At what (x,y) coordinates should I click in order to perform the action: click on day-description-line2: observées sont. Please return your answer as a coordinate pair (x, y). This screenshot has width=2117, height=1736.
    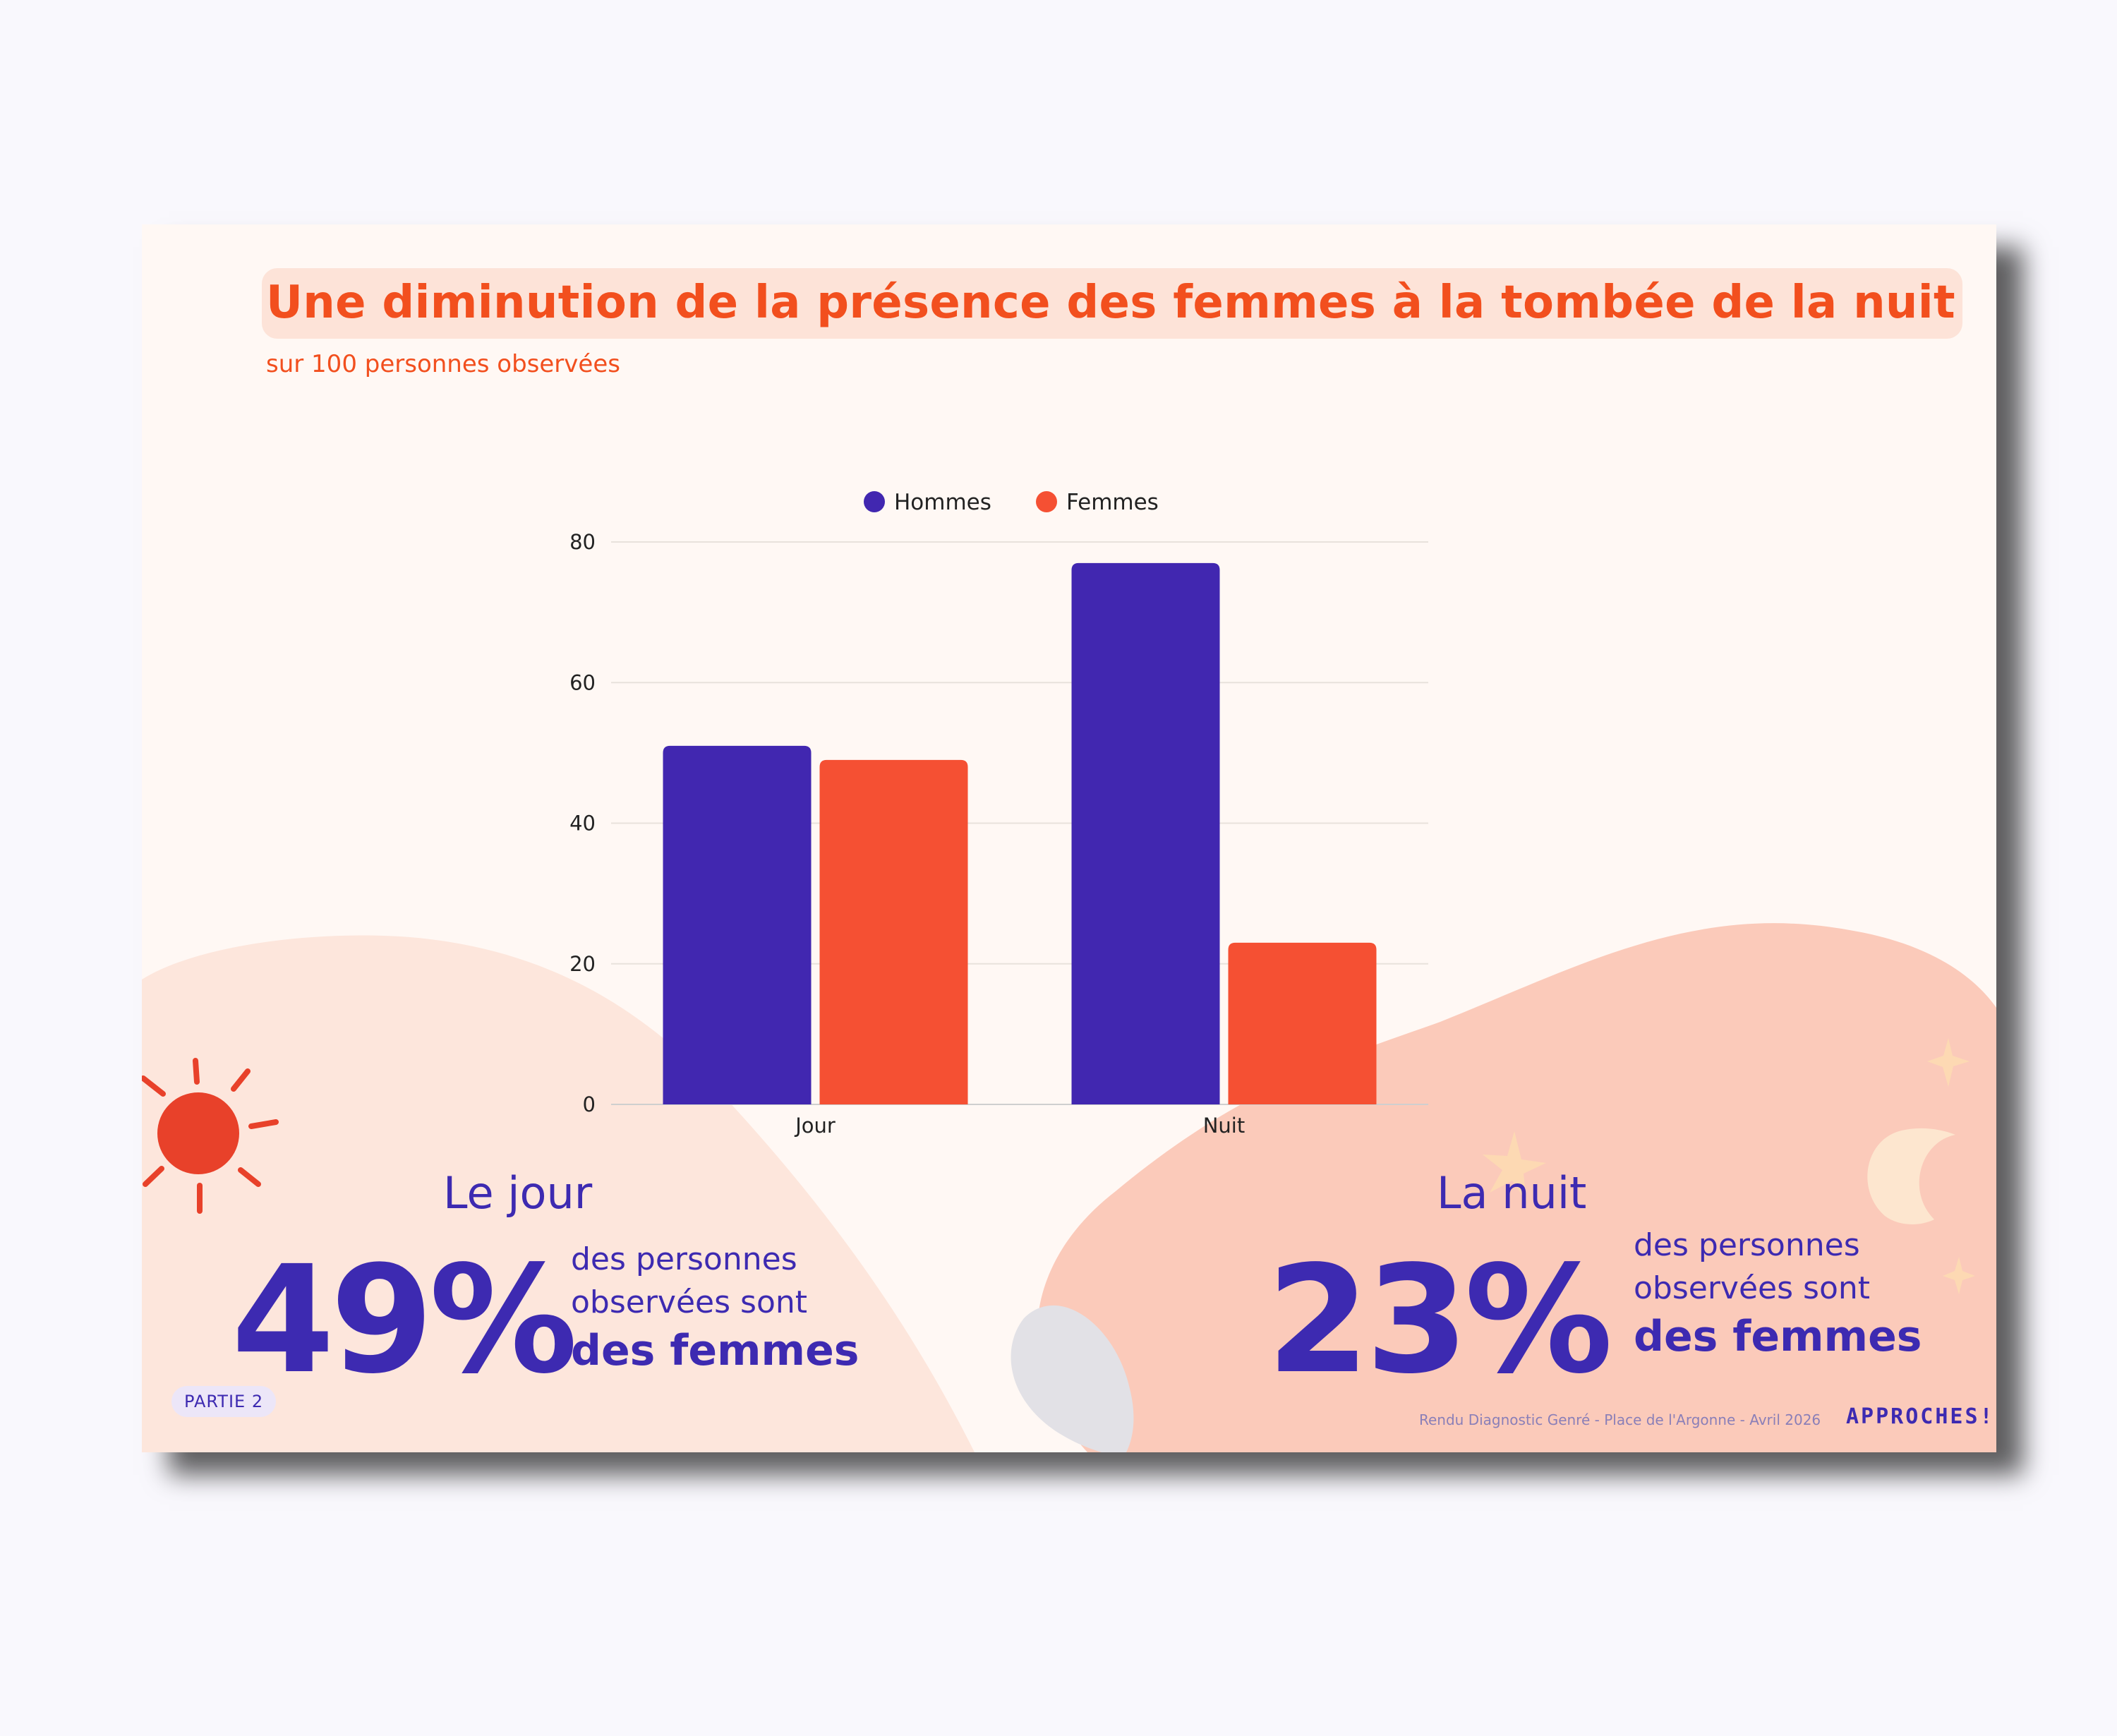
    Looking at the image, I should click on (690, 1302).